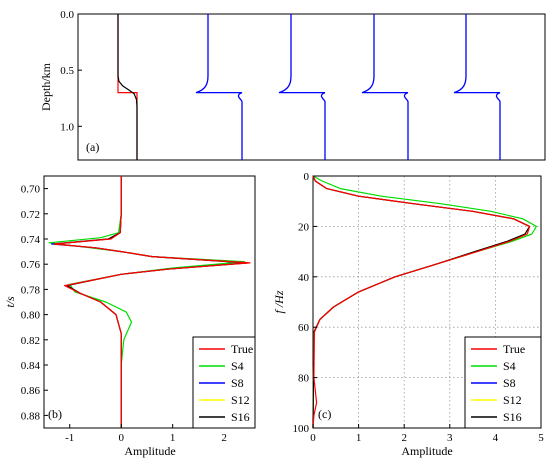 The height and width of the screenshot is (464, 557). Describe the element at coordinates (307, 177) in the screenshot. I see `panel-c-ytick-label: 0` at that location.